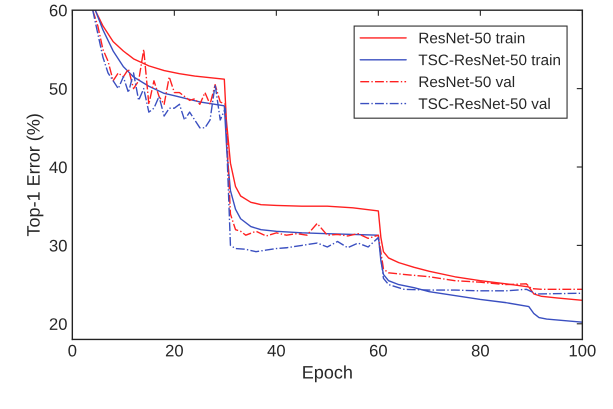 This screenshot has width=613, height=409. I want to click on y-axis-title: Top-1 Error (%), so click(35, 175).